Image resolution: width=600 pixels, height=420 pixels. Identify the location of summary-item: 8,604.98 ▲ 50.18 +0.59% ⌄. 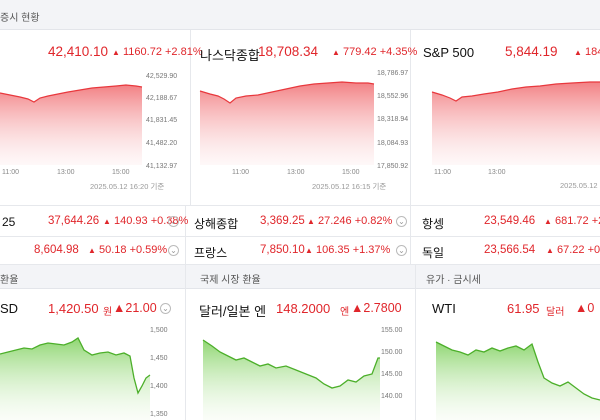
(92, 250).